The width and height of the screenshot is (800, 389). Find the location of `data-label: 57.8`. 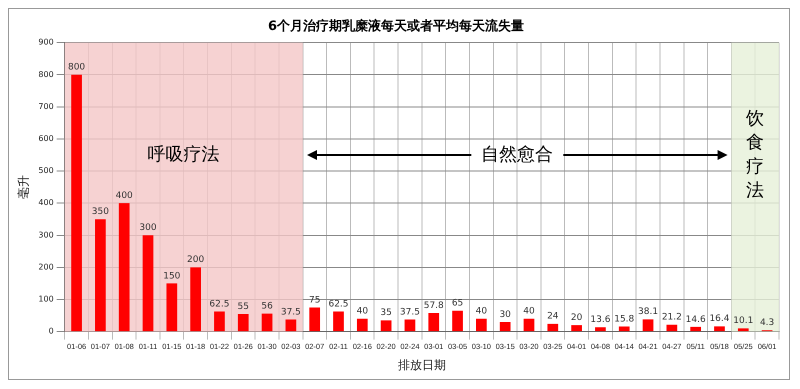

data-label: 57.8 is located at coordinates (434, 305).